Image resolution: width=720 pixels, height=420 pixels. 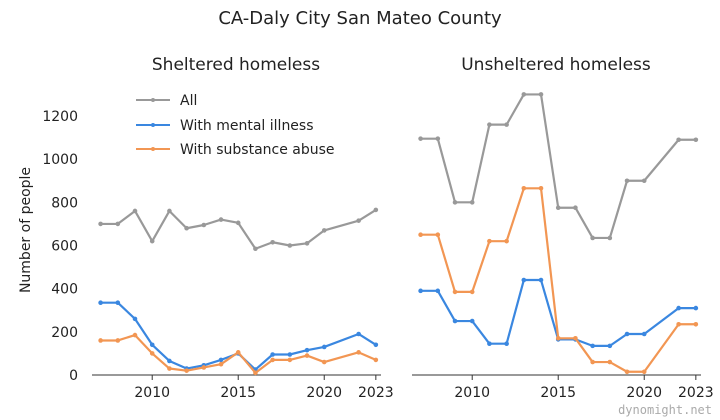 I want to click on y-tick-label-800: 800, so click(x=64, y=203).